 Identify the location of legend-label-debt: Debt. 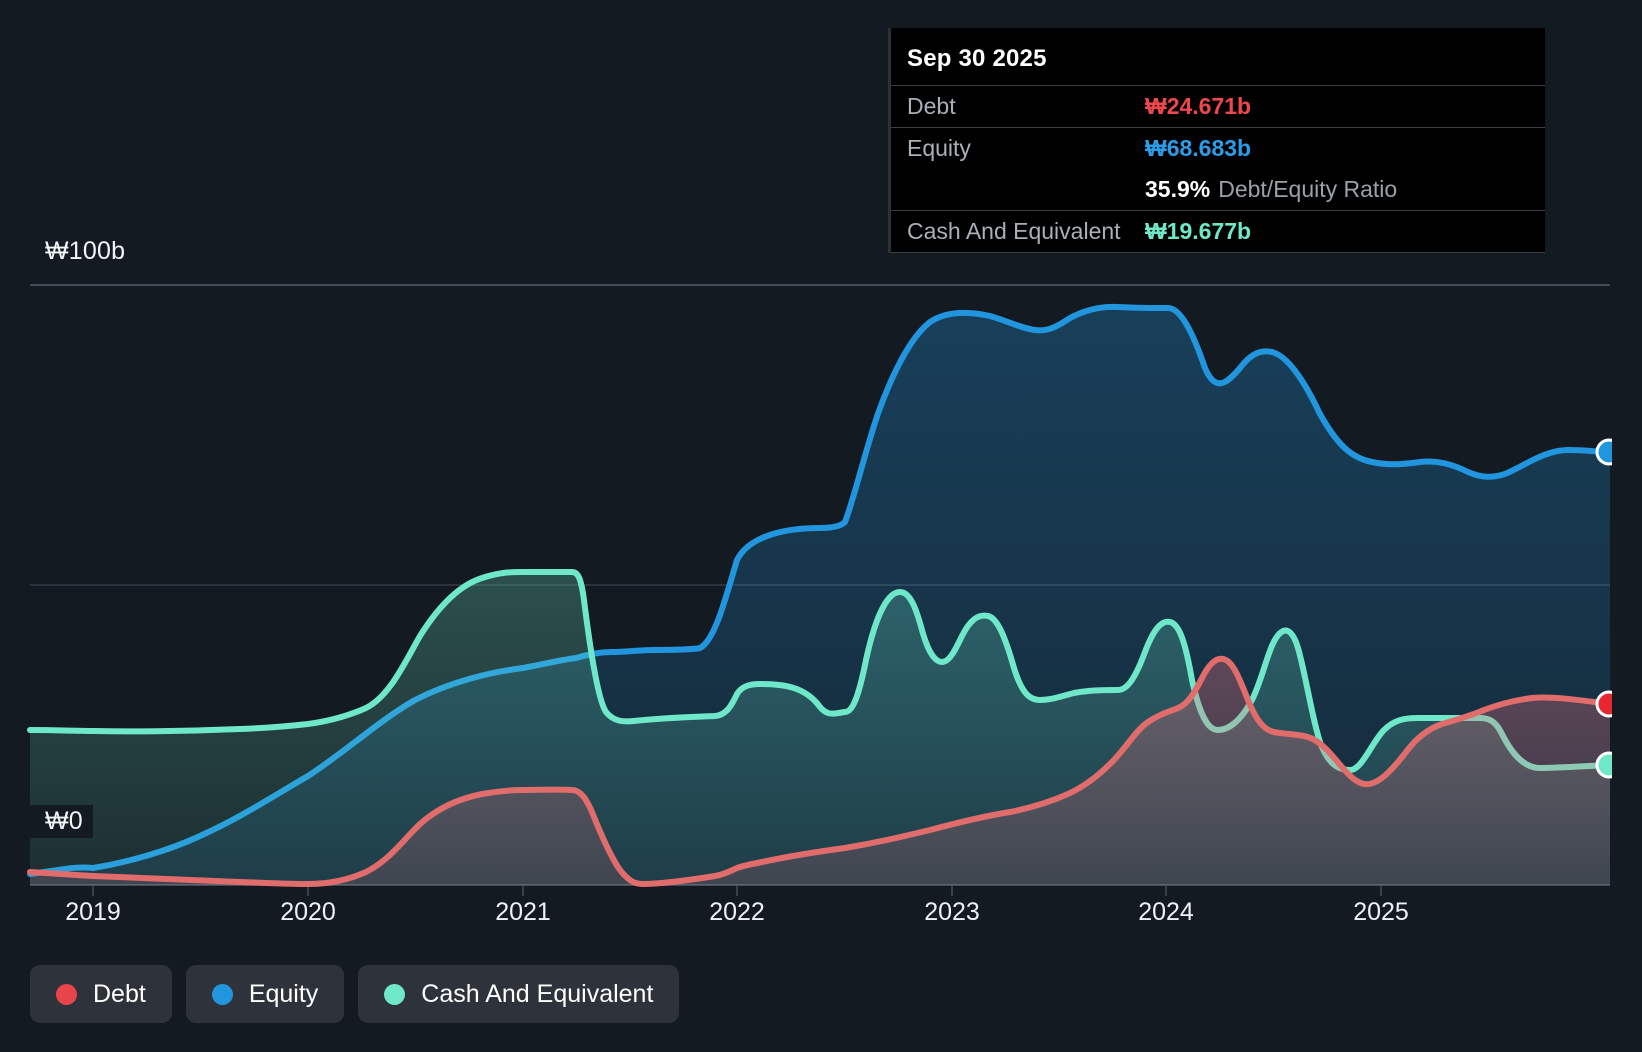
(119, 993).